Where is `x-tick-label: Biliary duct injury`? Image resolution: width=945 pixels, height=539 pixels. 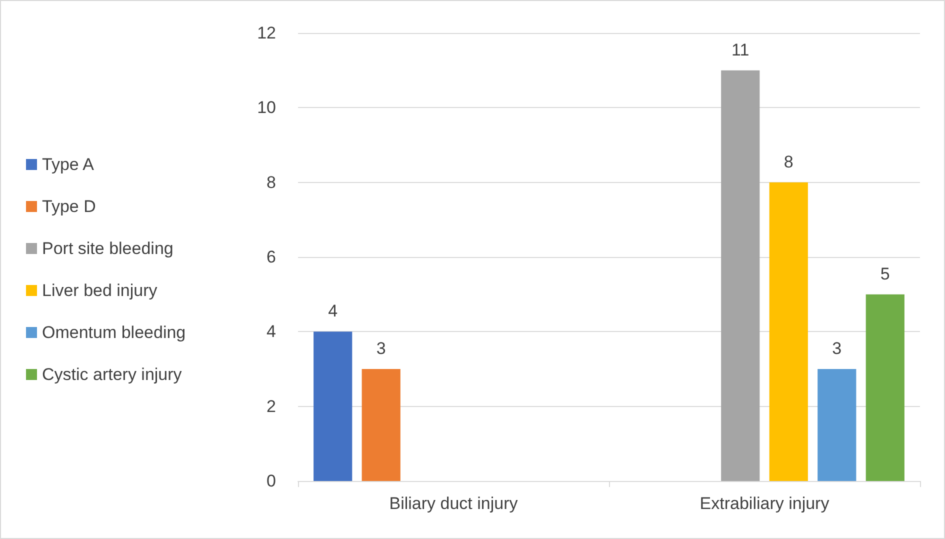 x-tick-label: Biliary duct injury is located at coordinates (453, 503).